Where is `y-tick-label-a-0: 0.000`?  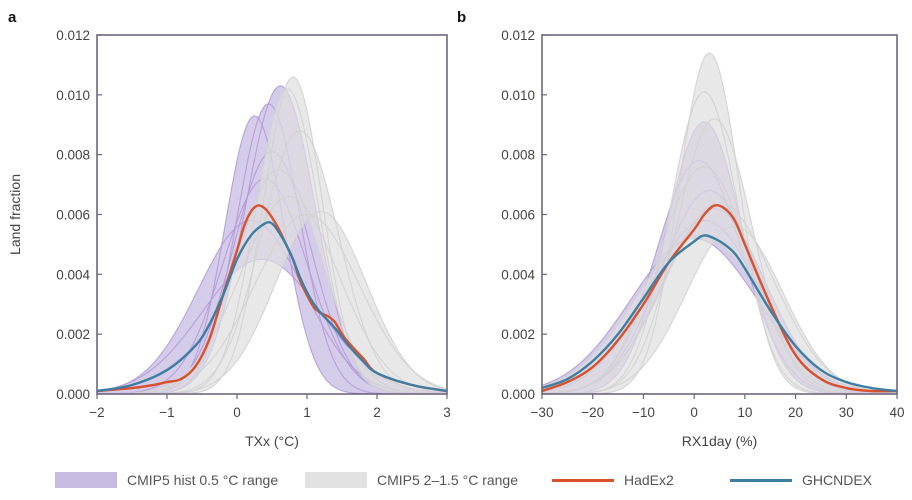
y-tick-label-a-0: 0.000 is located at coordinates (73, 394).